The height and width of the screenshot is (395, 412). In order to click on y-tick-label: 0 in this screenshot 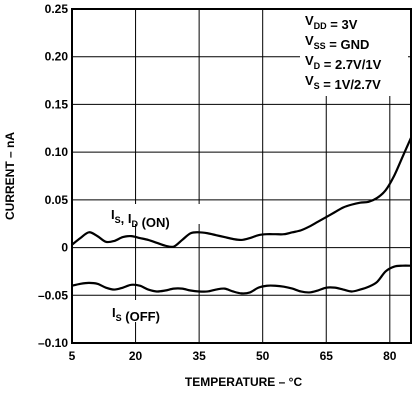, I will do `click(64, 248)`.